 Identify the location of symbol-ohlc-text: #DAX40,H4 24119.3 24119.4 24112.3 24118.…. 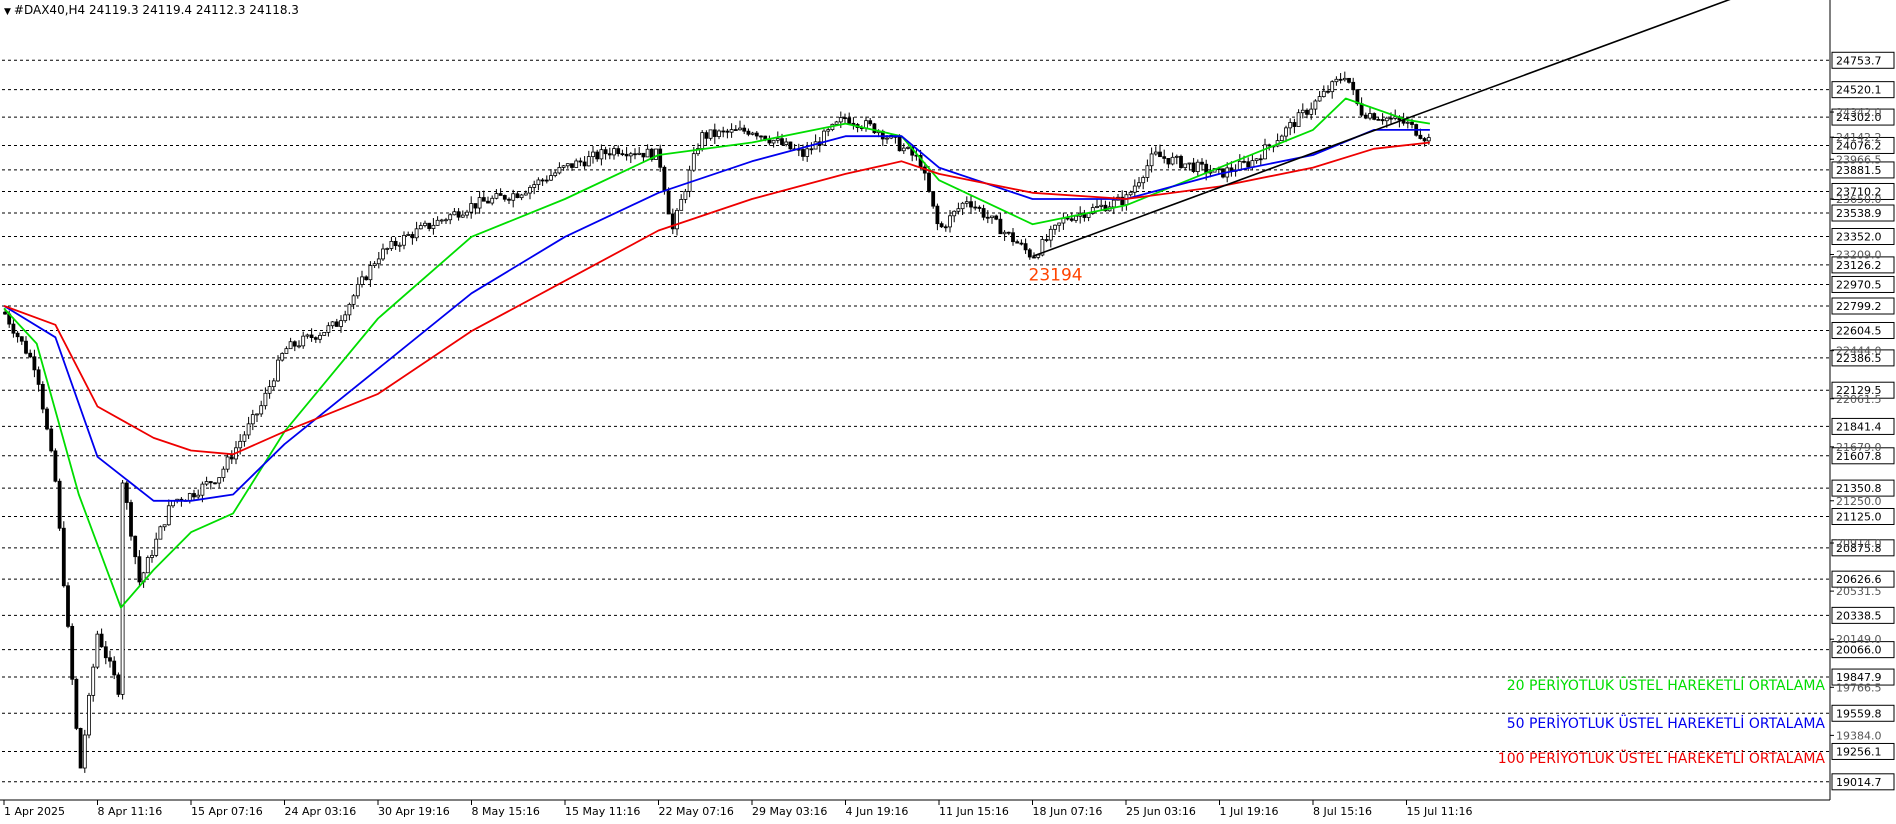
(156, 10).